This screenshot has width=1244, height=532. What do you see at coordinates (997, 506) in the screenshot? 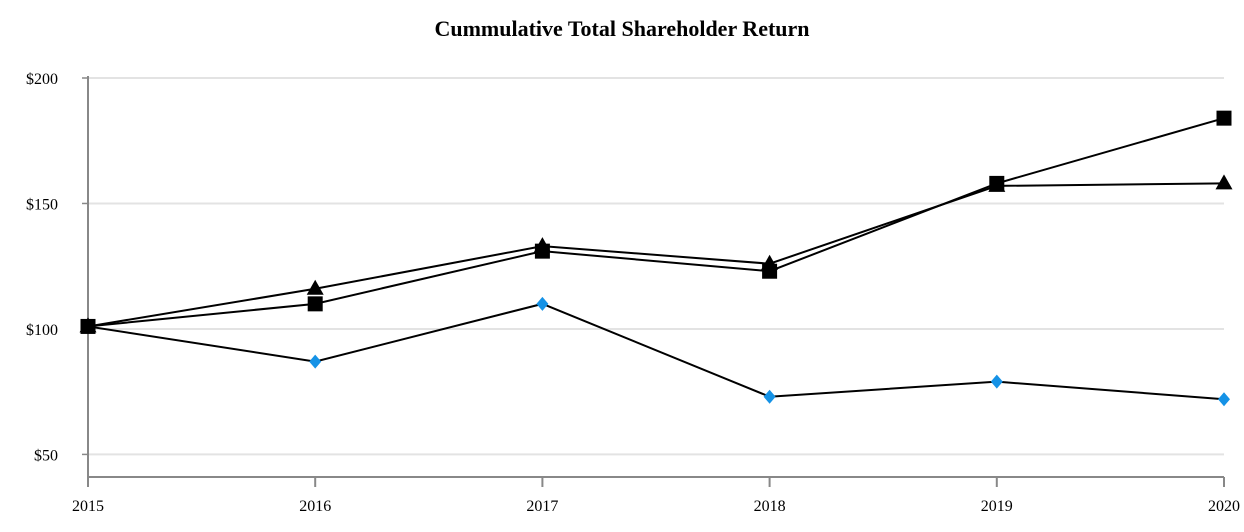
I see `x-tick-label: 2019` at bounding box center [997, 506].